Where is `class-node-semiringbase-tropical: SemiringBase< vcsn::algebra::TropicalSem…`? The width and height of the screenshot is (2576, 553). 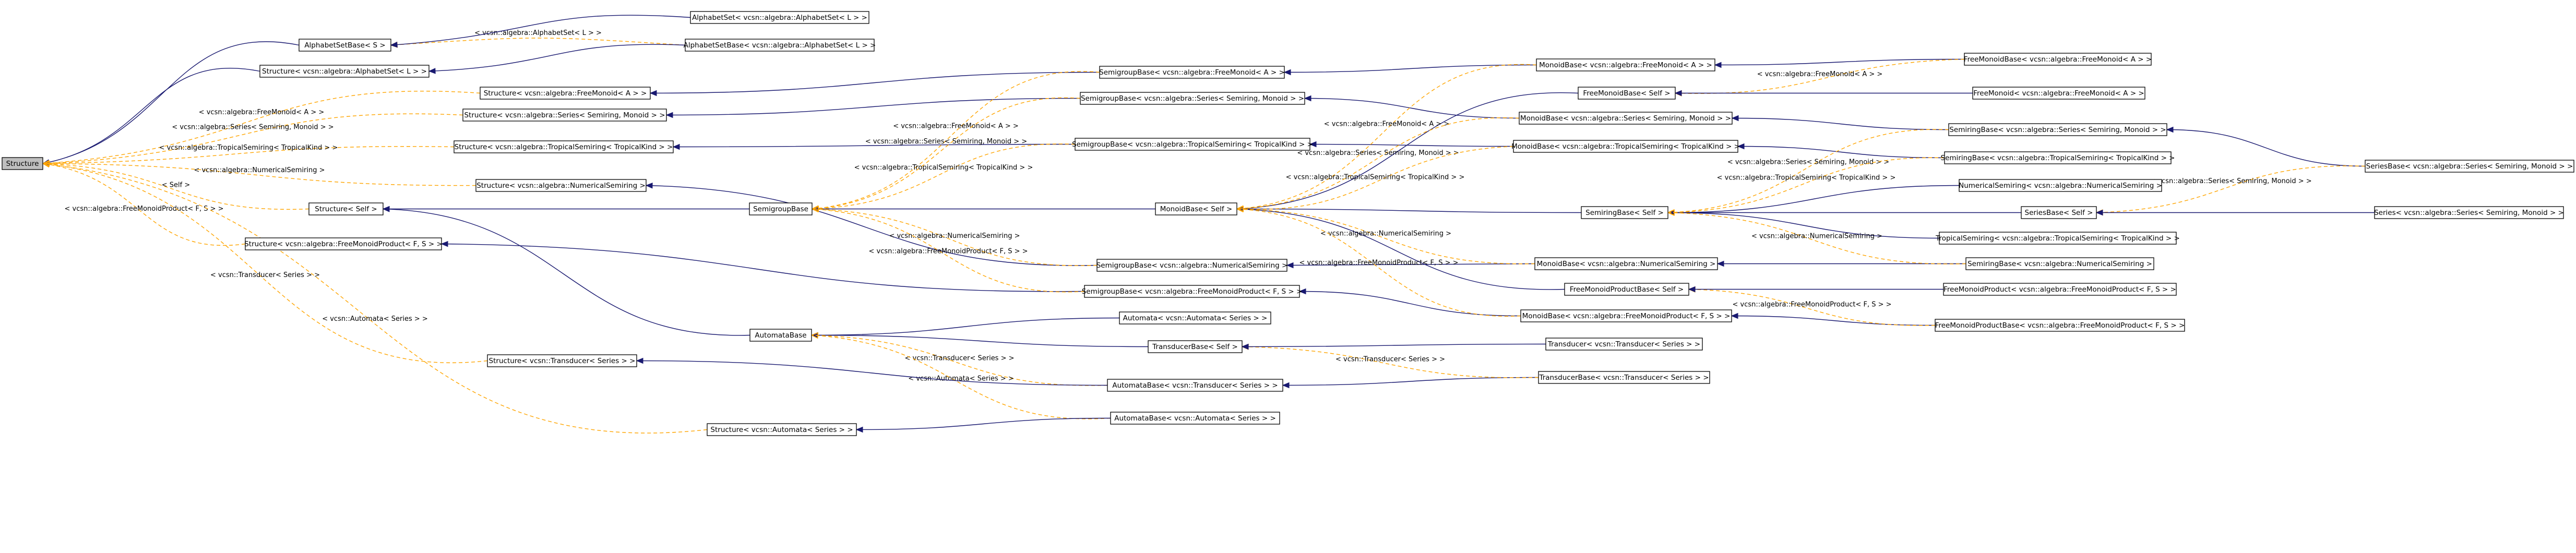 class-node-semiringbase-tropical: SemiringBase< vcsn::algebra::TropicalSem… is located at coordinates (2058, 158).